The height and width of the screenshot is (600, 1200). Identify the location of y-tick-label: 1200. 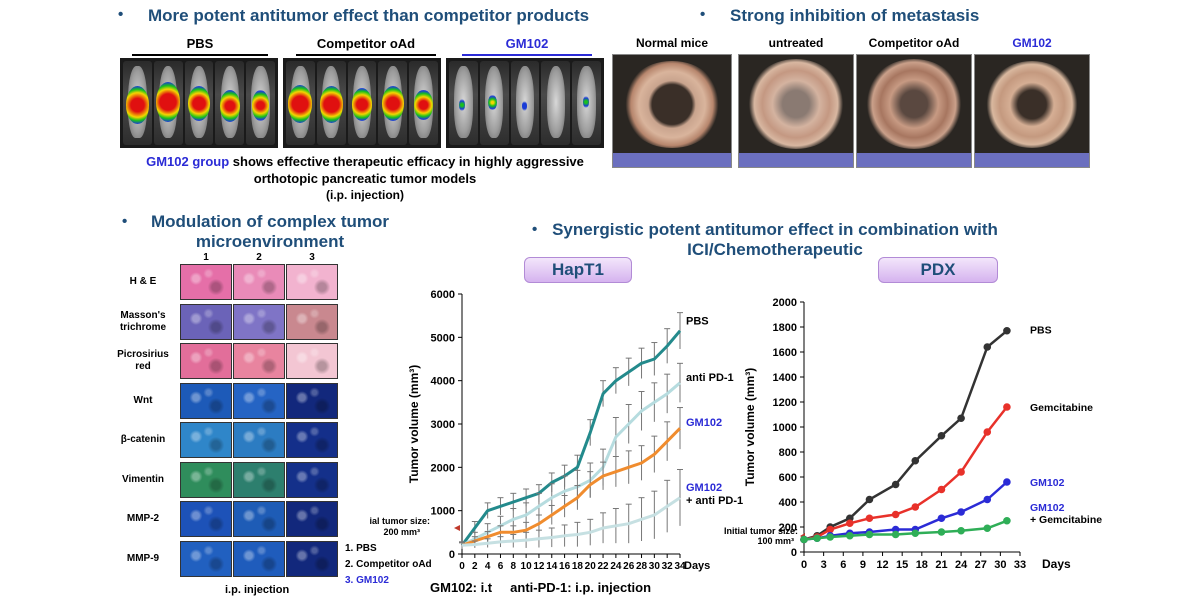
(785, 403).